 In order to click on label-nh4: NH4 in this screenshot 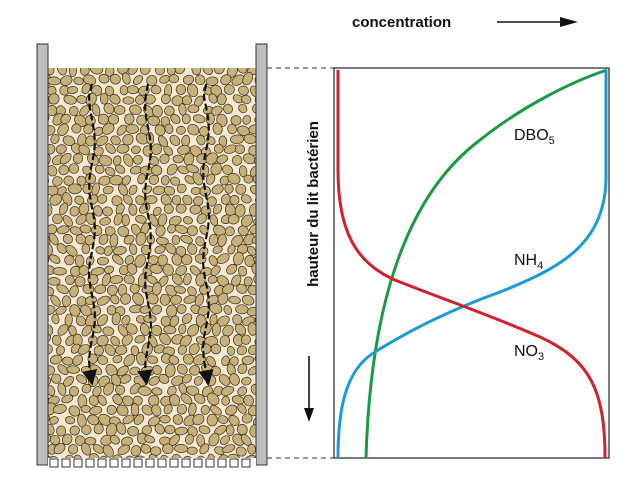, I will do `click(528, 262)`.